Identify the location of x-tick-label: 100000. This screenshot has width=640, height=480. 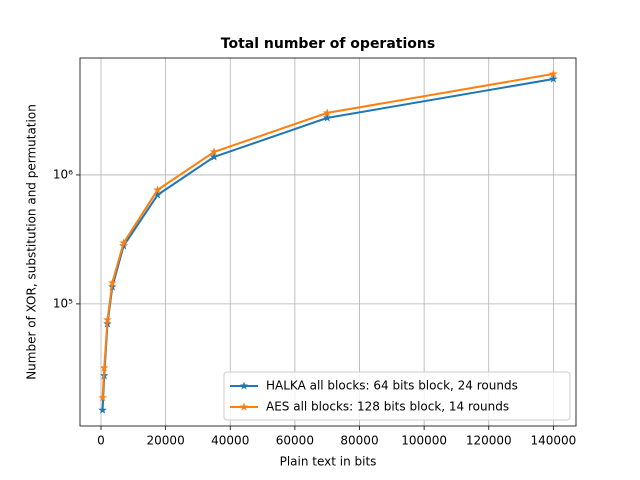
(424, 441).